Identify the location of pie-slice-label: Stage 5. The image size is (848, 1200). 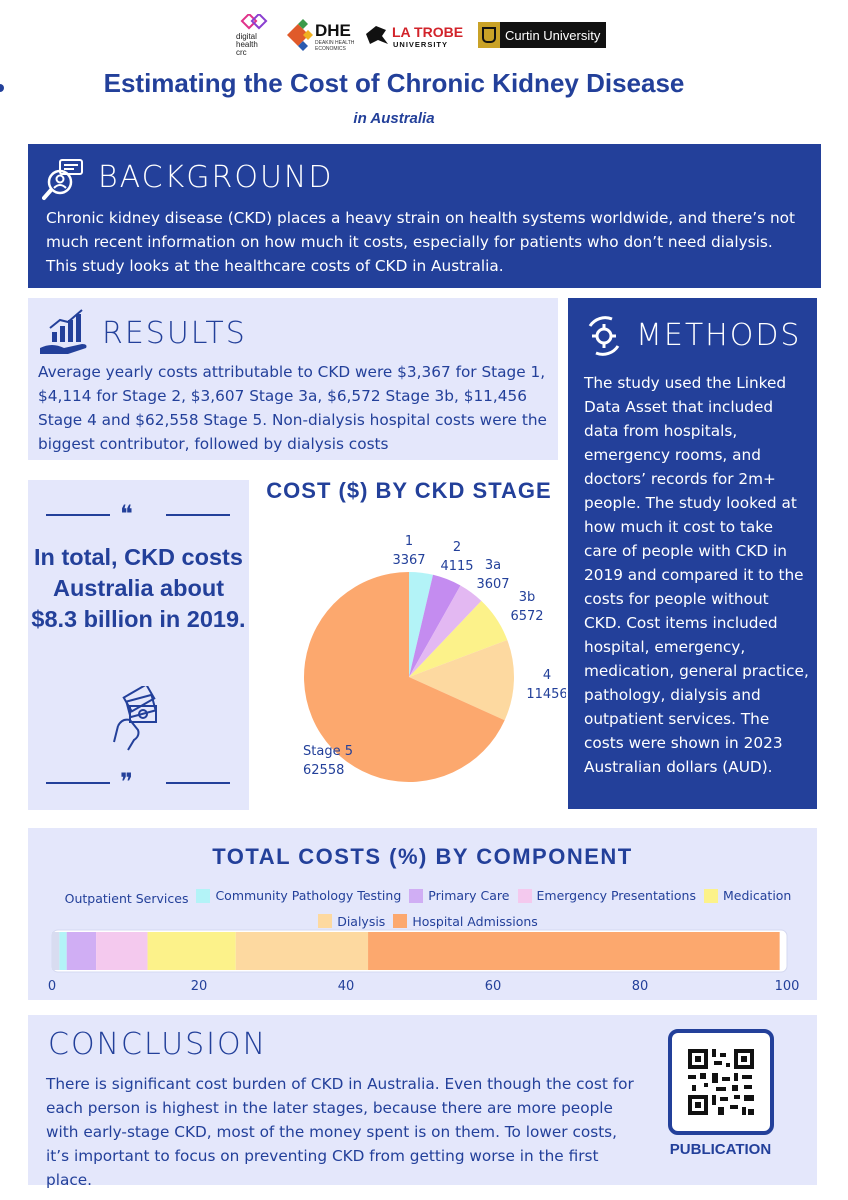
(328, 751).